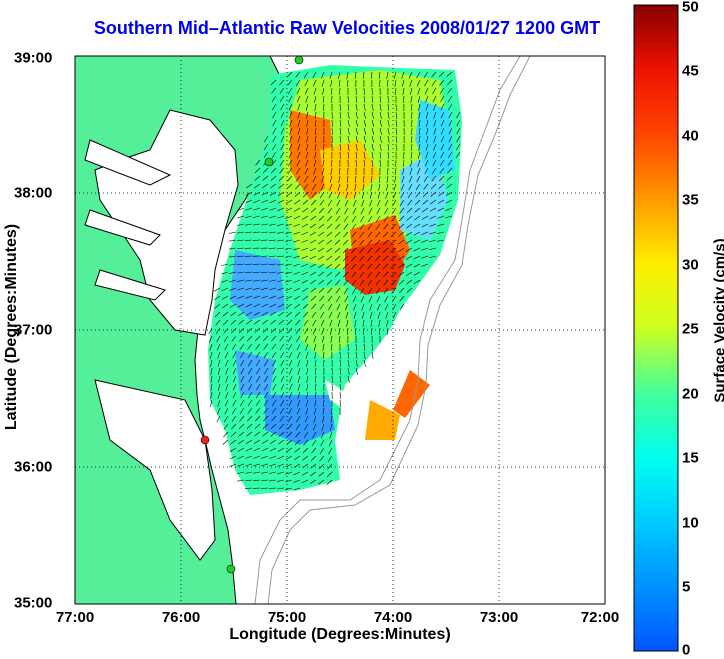 The height and width of the screenshot is (659, 724). Describe the element at coordinates (690, 458) in the screenshot. I see `colorbar-tick: 15` at that location.